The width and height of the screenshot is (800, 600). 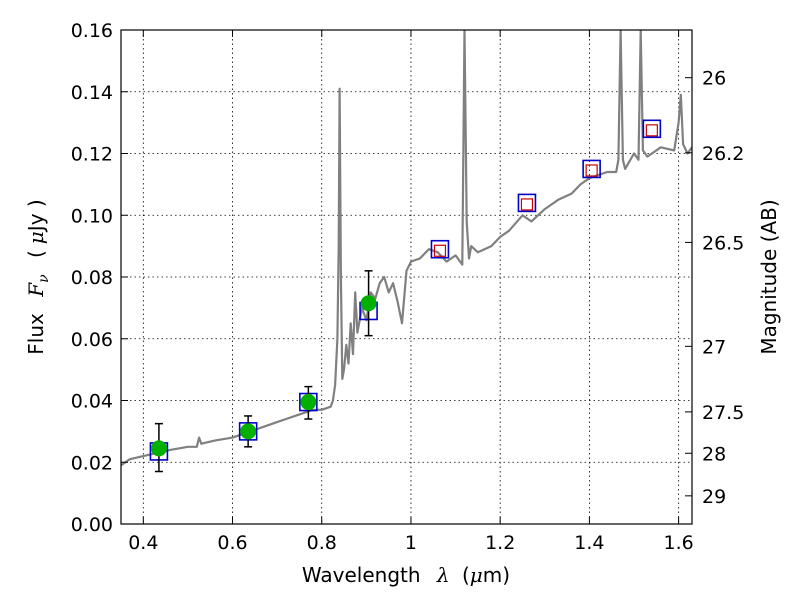 I want to click on mag-tick-label: 27.5, so click(x=723, y=413).